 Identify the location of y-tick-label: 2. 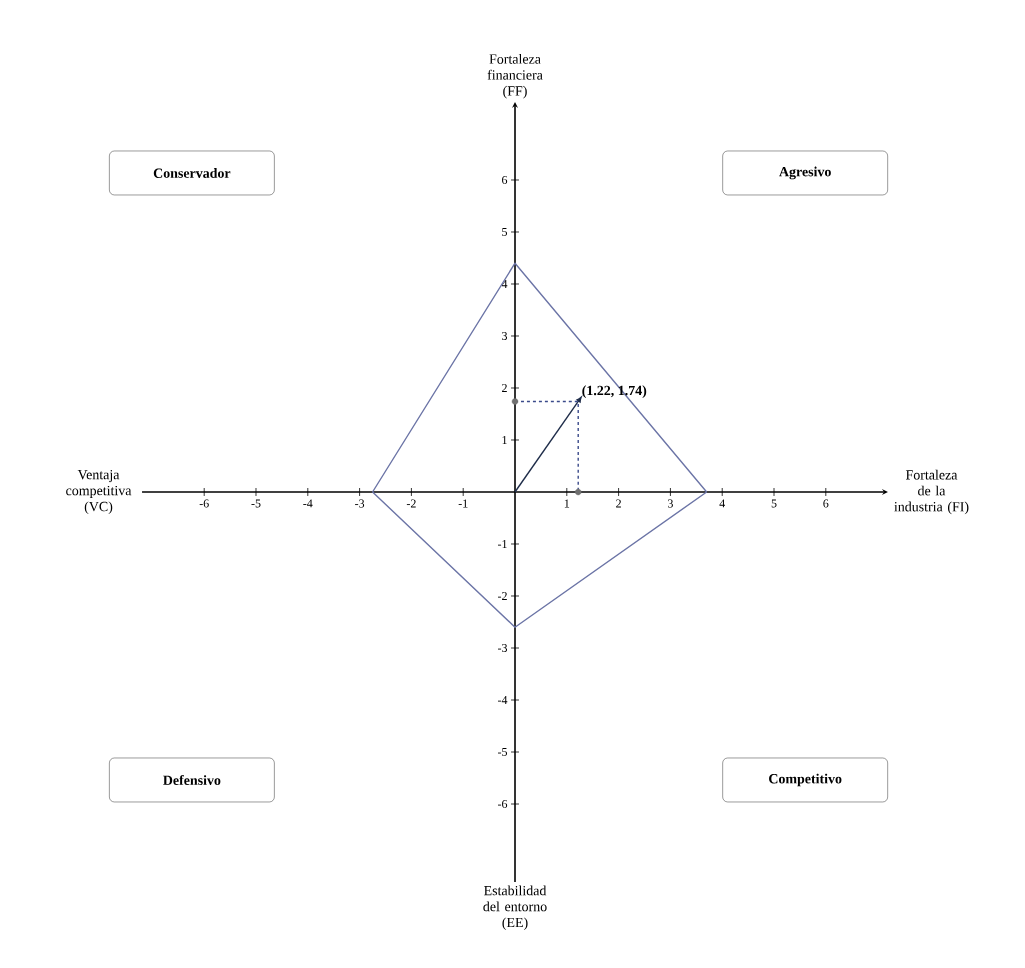
(504, 388).